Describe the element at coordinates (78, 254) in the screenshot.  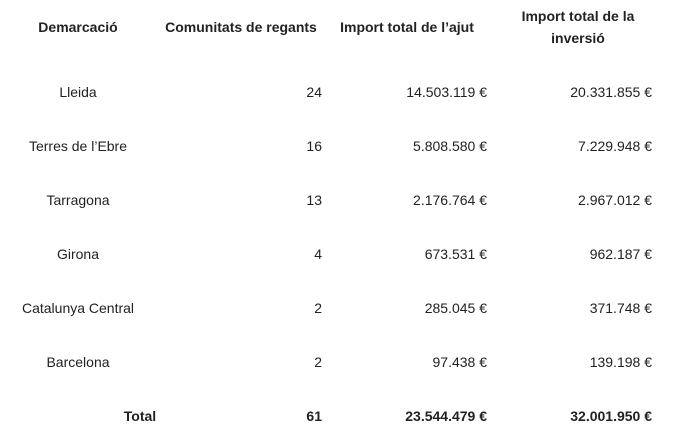
I see `table-cell-demarcacio: Girona` at that location.